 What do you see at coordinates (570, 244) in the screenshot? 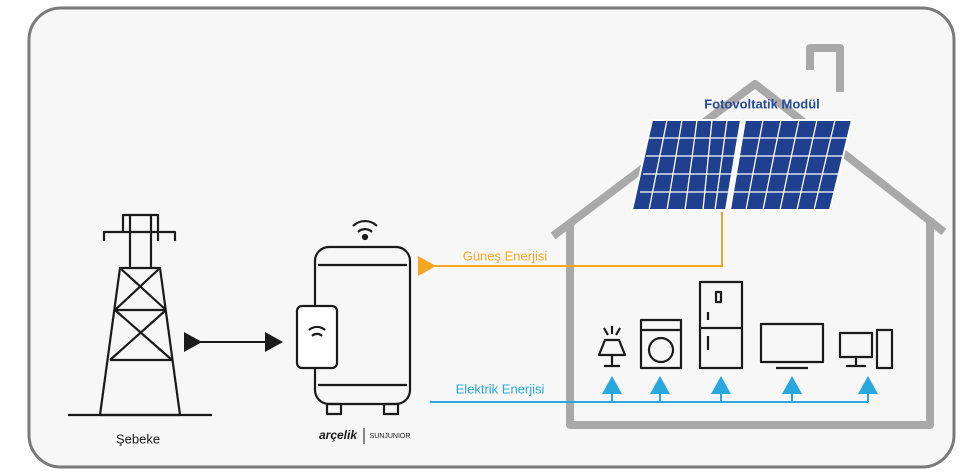
I see `solar-energy-line` at bounding box center [570, 244].